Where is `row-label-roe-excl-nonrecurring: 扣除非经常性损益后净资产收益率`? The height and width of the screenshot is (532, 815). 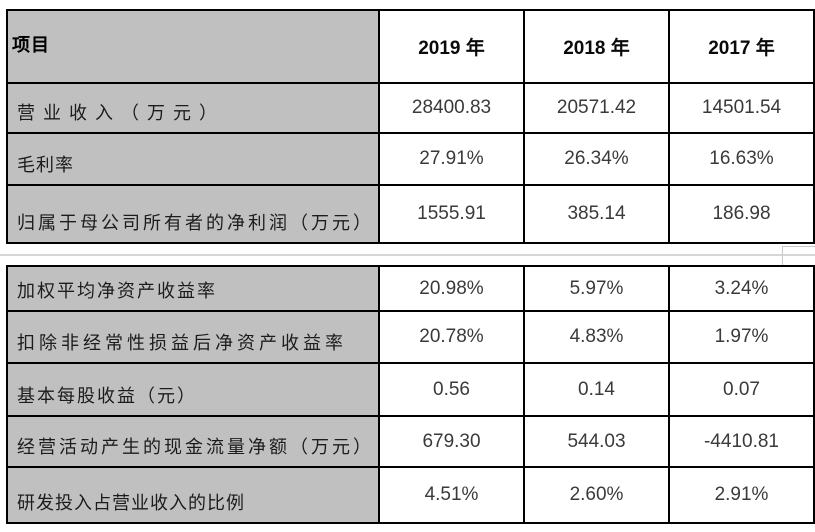
row-label-roe-excl-nonrecurring: 扣除非经常性损益后净资产收益率 is located at coordinates (193, 337).